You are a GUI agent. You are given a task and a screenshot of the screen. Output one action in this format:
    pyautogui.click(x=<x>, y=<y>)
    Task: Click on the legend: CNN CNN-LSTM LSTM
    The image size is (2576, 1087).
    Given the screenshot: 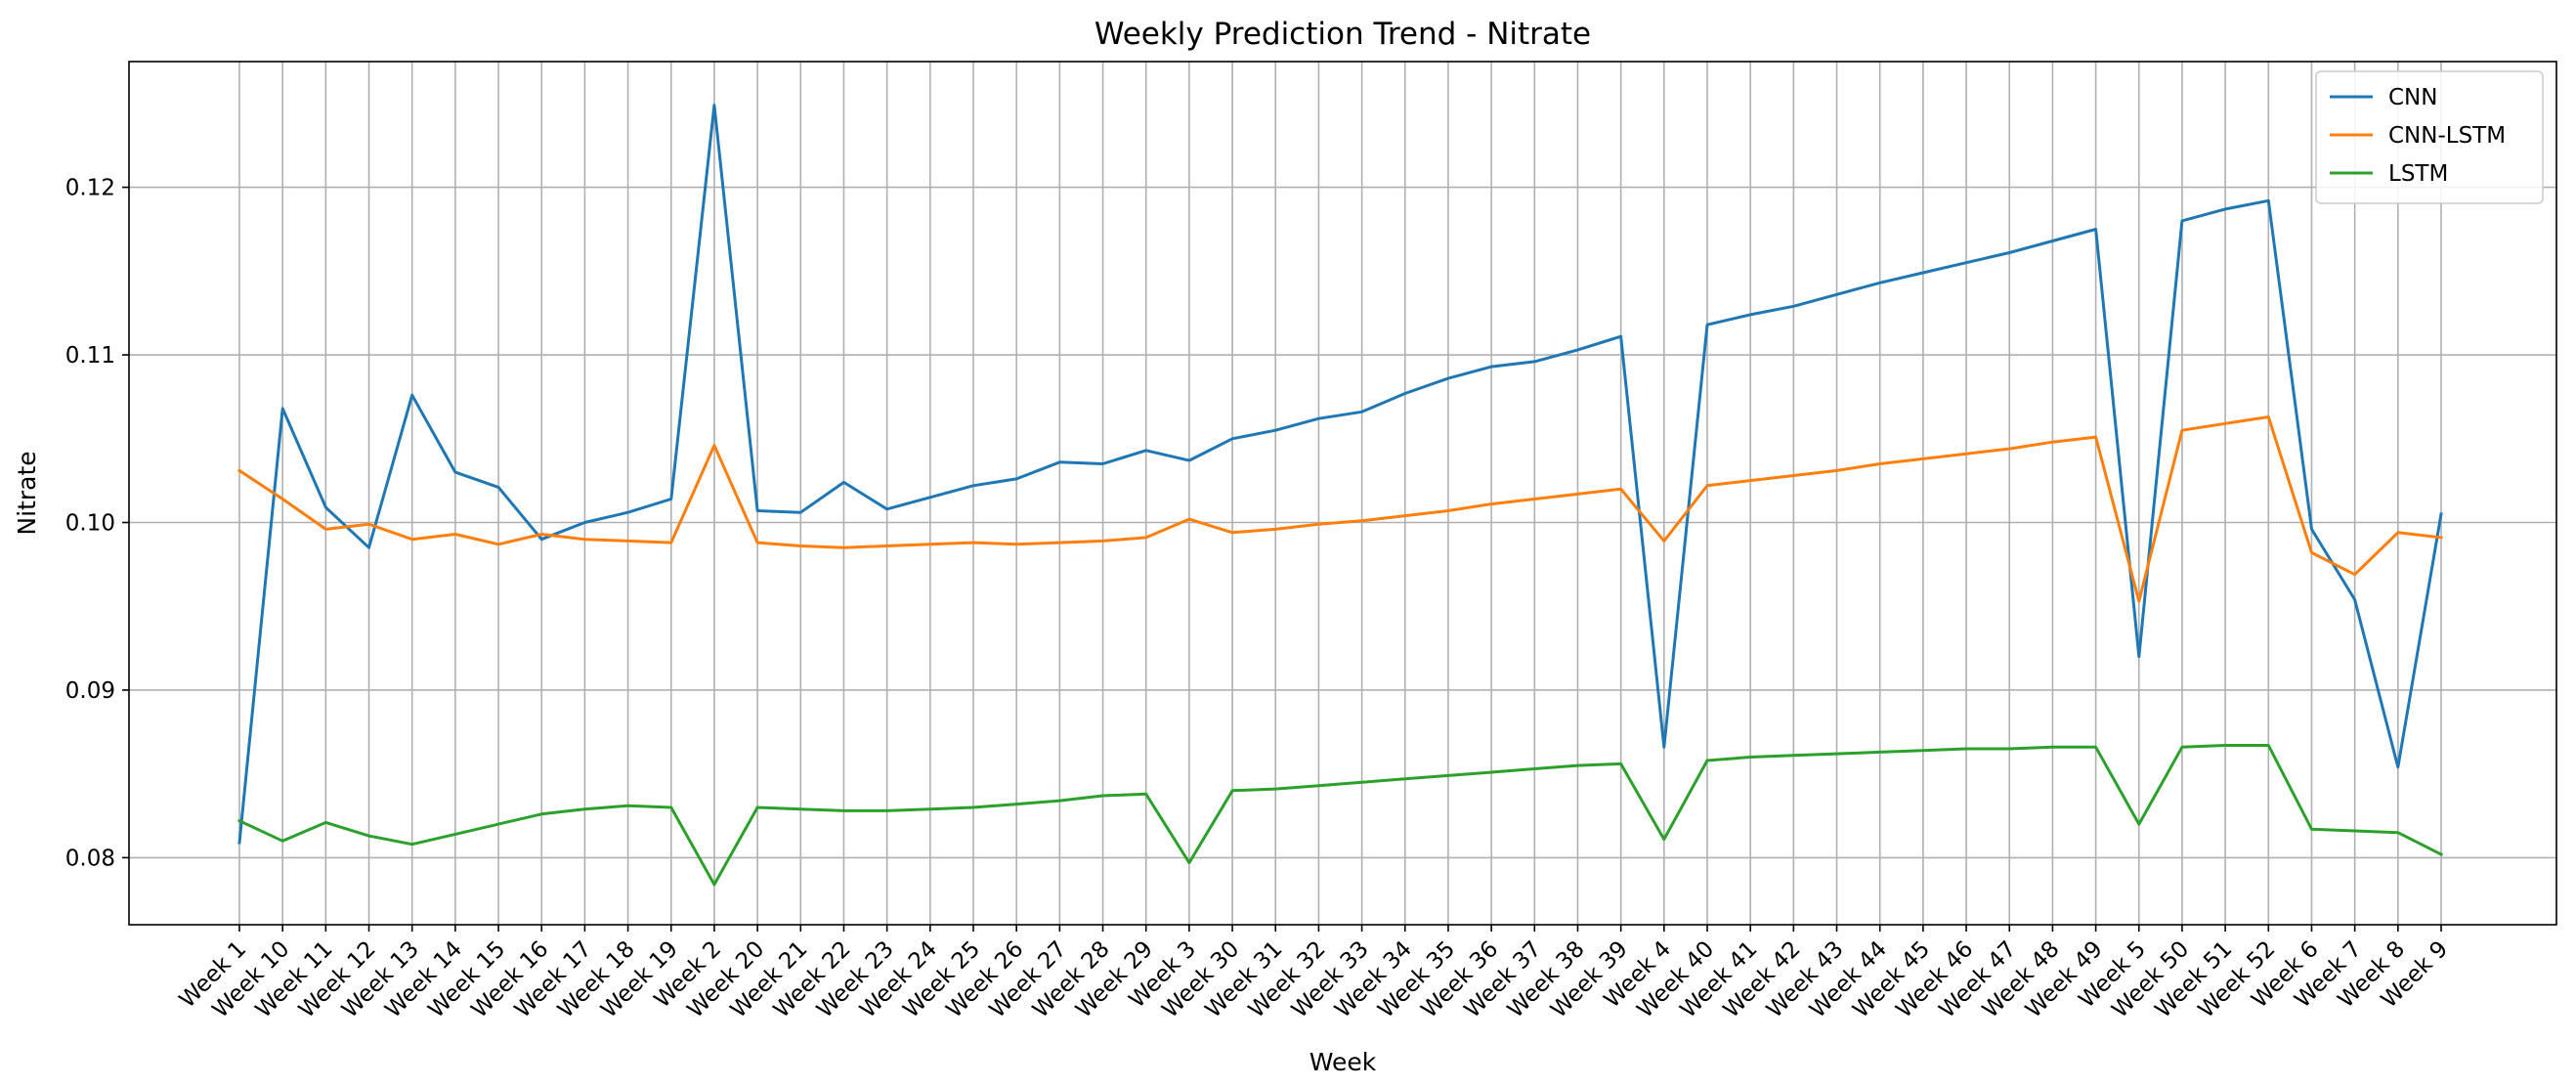 What is the action you would take?
    pyautogui.click(x=2430, y=137)
    